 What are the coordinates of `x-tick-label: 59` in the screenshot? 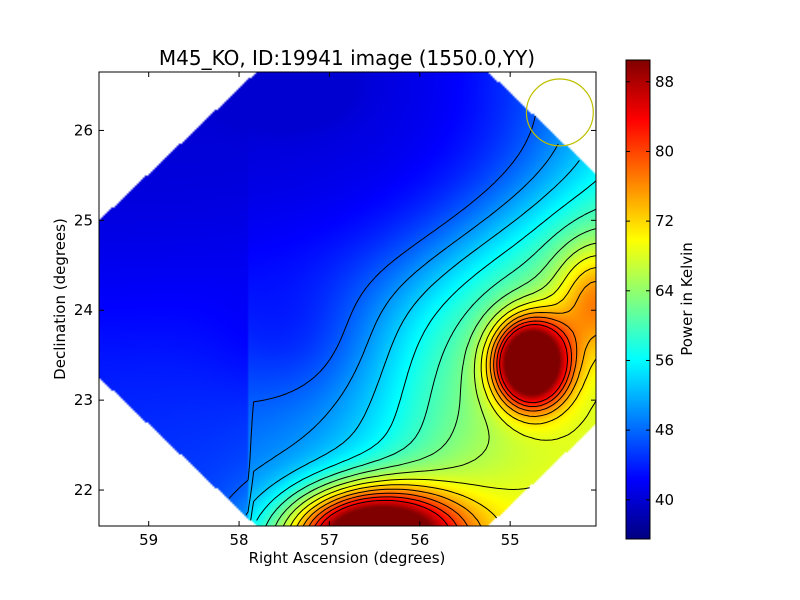 It's located at (148, 540).